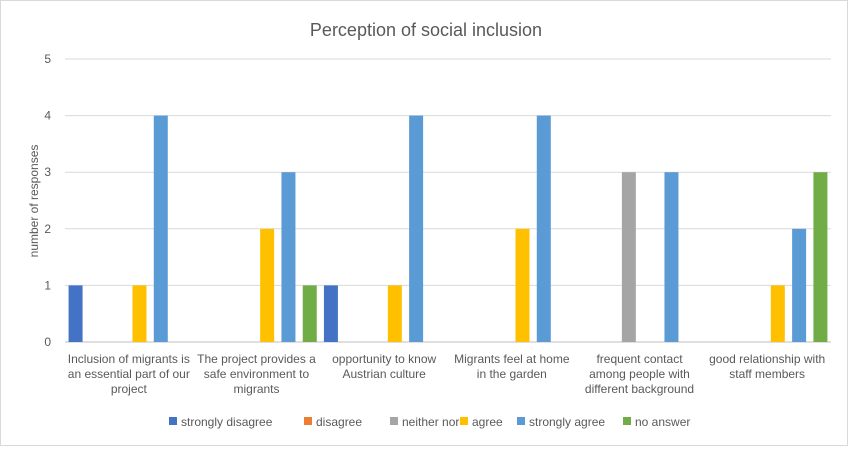  I want to click on chart-title: Perception of social inclusion, so click(426, 30).